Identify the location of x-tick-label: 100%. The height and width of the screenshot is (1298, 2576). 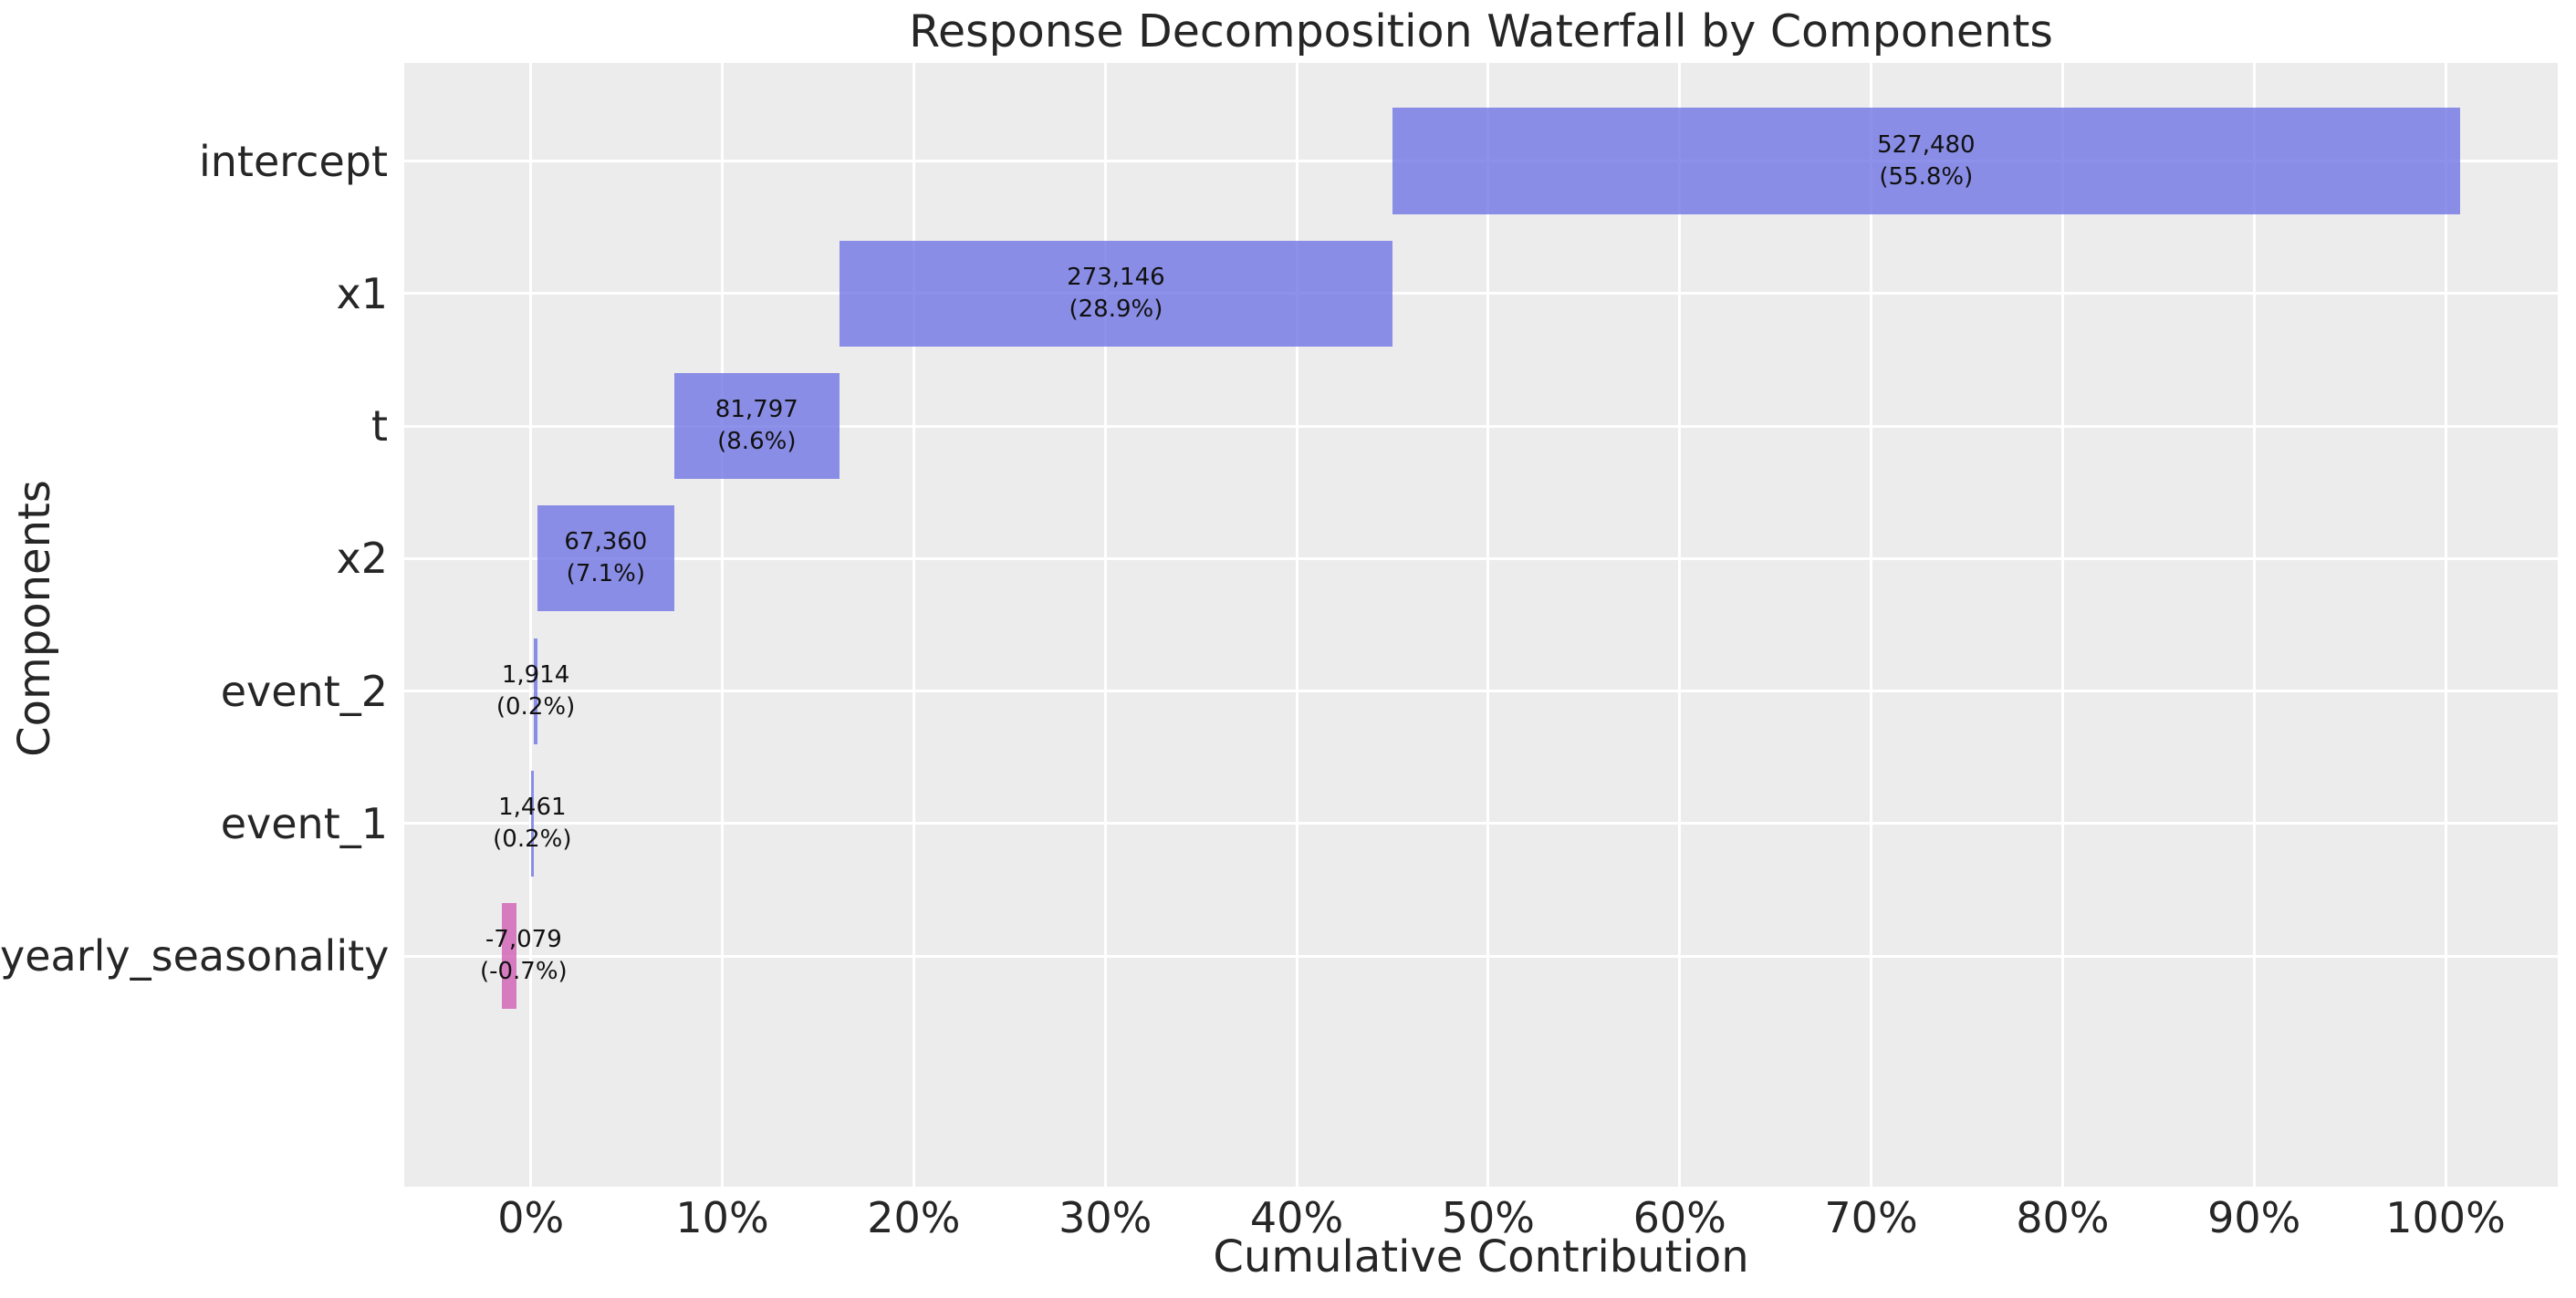
(2445, 1217).